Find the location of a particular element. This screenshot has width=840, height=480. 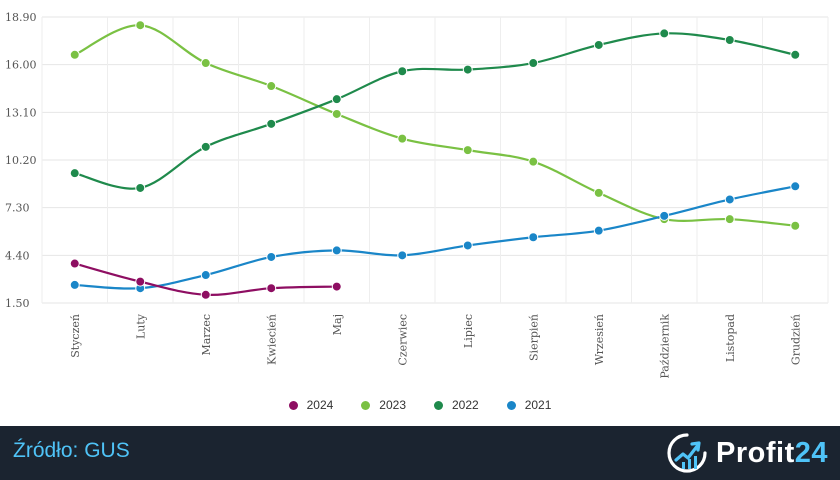

x-tick-label: Listopad is located at coordinates (730, 338).